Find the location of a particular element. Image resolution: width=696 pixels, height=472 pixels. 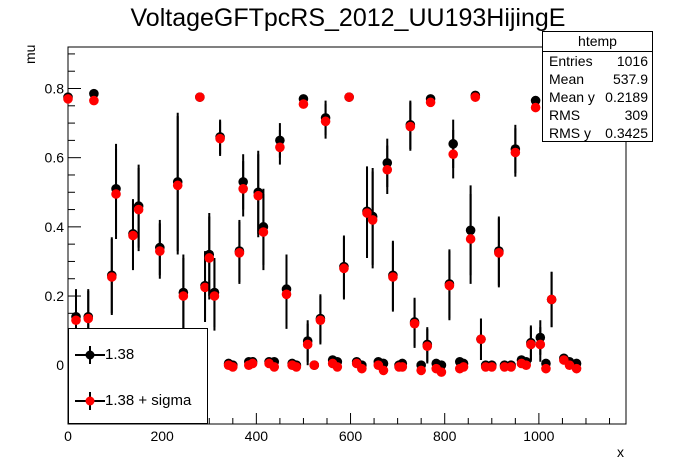

stats-value: 0.3425 is located at coordinates (626, 133).